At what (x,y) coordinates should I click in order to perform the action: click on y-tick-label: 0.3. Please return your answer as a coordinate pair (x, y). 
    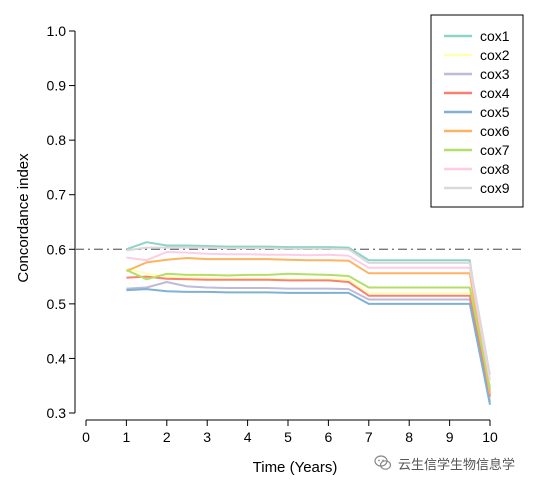
    Looking at the image, I should click on (57, 413).